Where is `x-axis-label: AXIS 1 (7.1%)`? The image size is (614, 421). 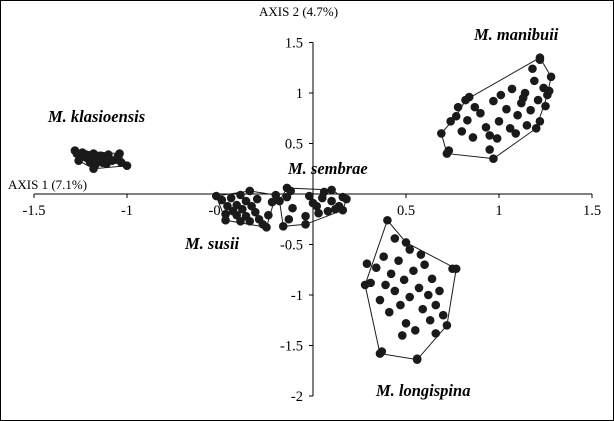
x-axis-label: AXIS 1 (7.1%) is located at coordinates (47, 184).